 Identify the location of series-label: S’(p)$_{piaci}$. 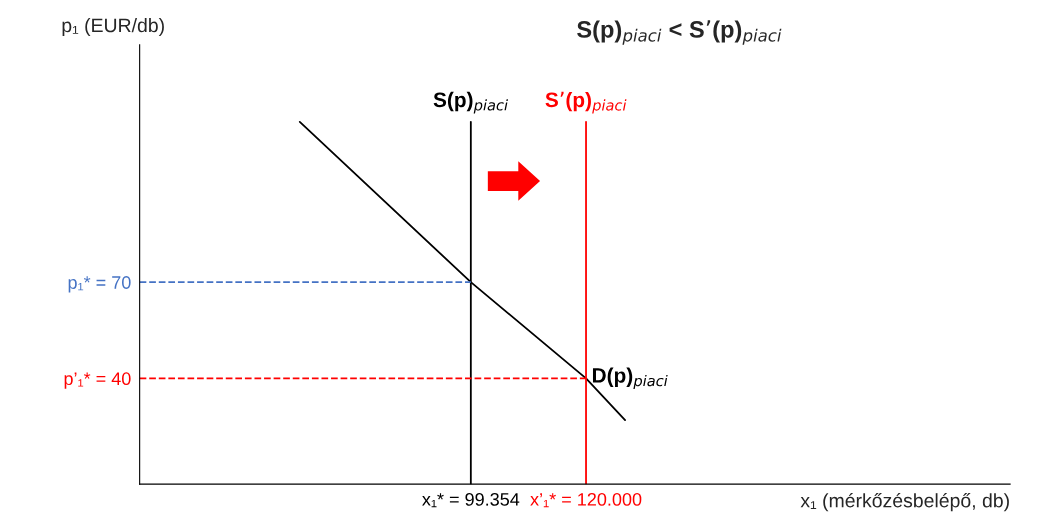
(586, 102).